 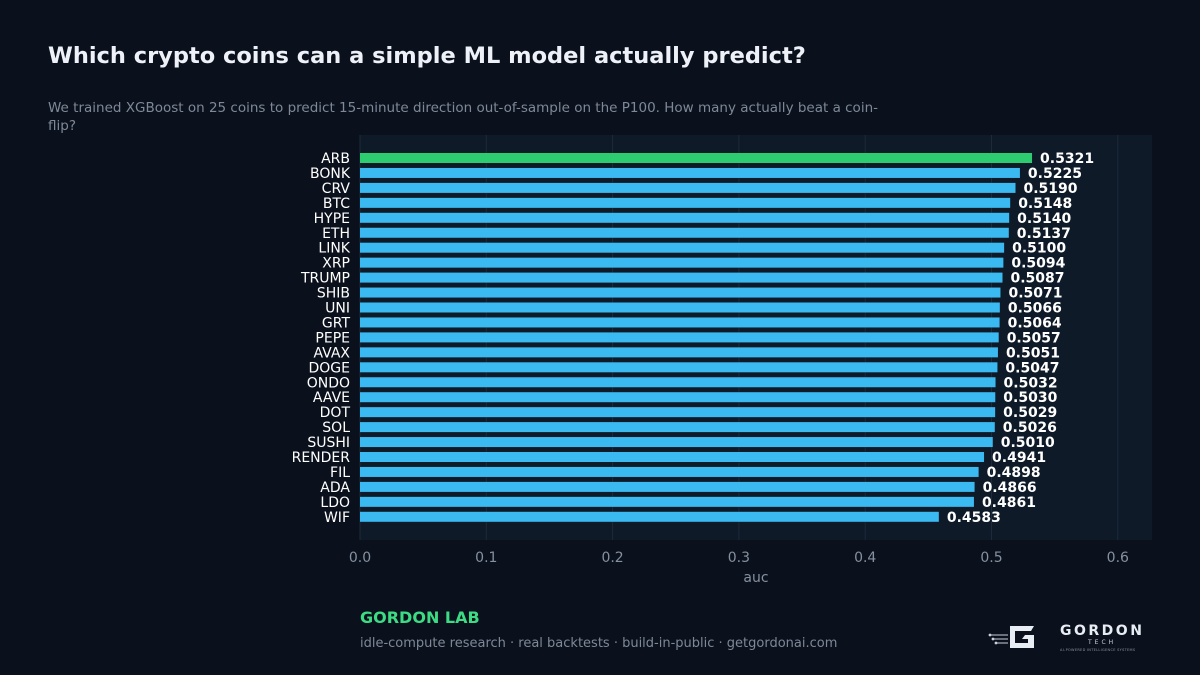 What do you see at coordinates (649, 517) in the screenshot?
I see `bar-wif` at bounding box center [649, 517].